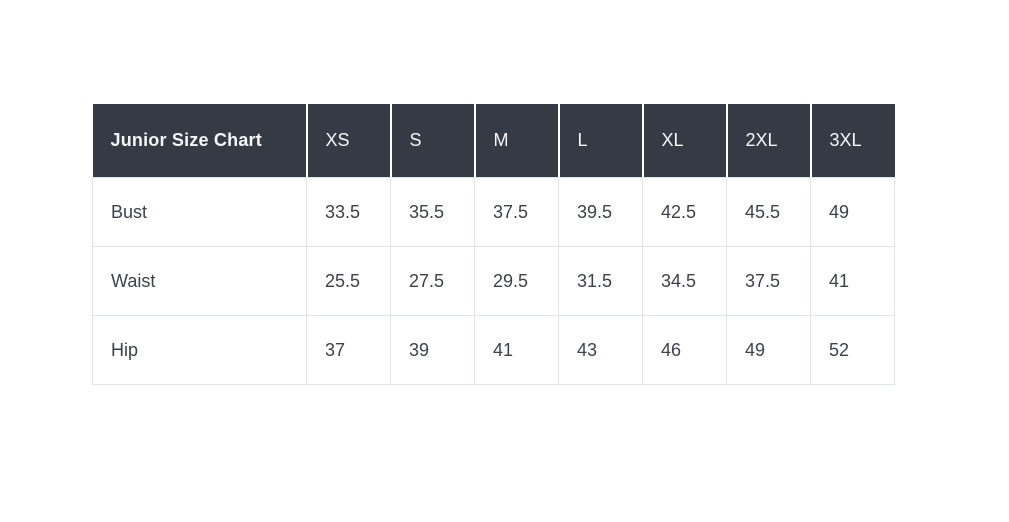 This screenshot has width=1009, height=522. Describe the element at coordinates (432, 281) in the screenshot. I see `size-value-cell: 27.5` at that location.